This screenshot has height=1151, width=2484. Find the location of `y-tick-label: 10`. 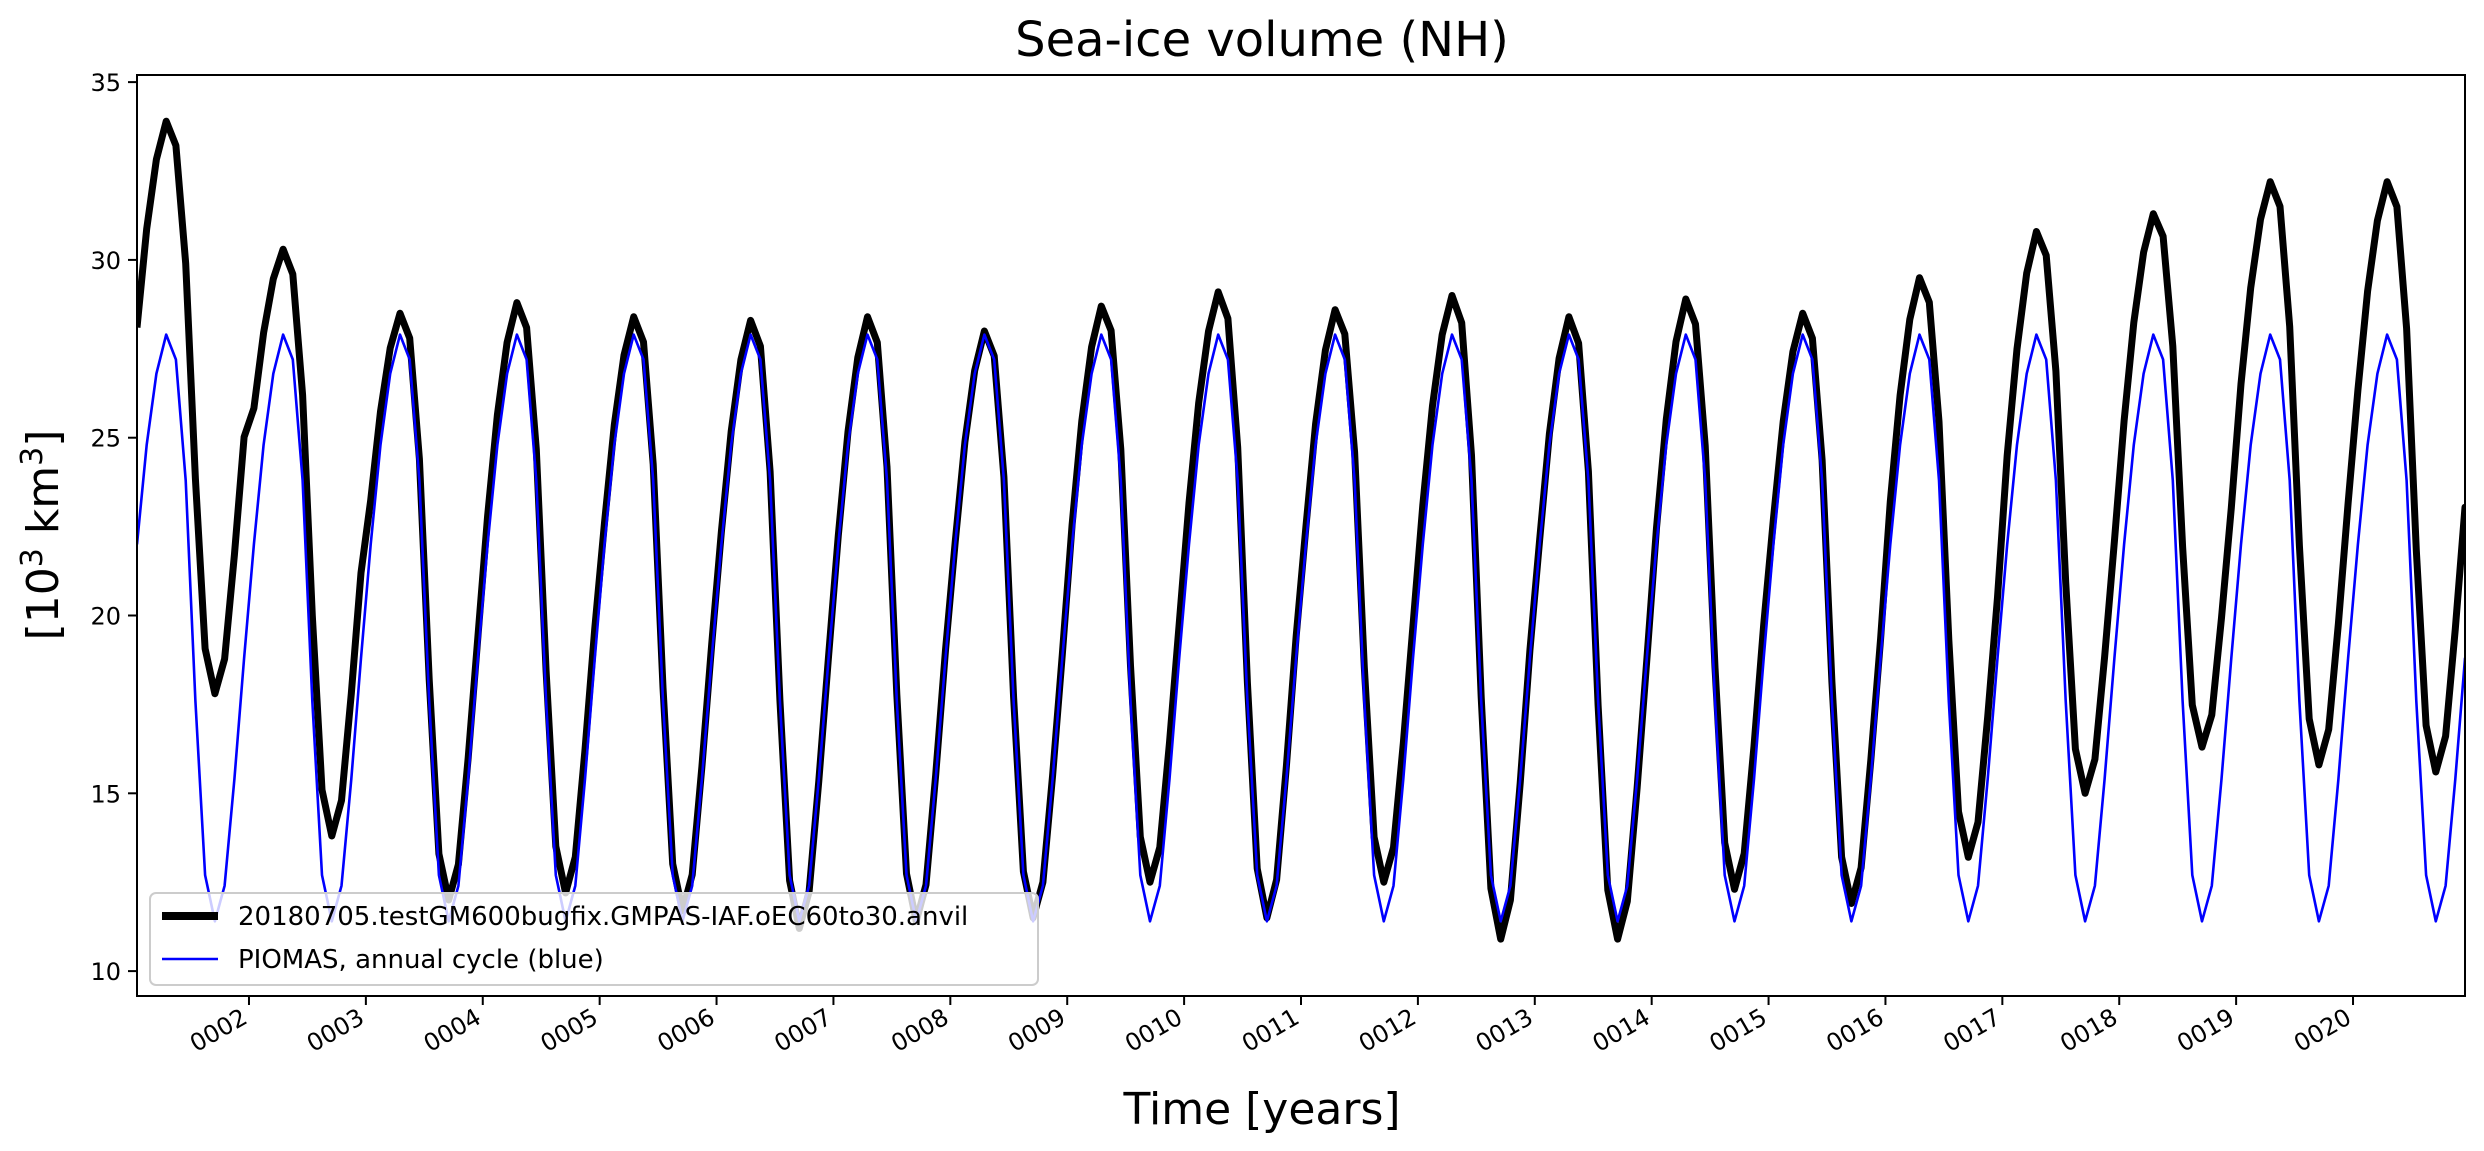

y-tick-label: 10 is located at coordinates (105, 972).